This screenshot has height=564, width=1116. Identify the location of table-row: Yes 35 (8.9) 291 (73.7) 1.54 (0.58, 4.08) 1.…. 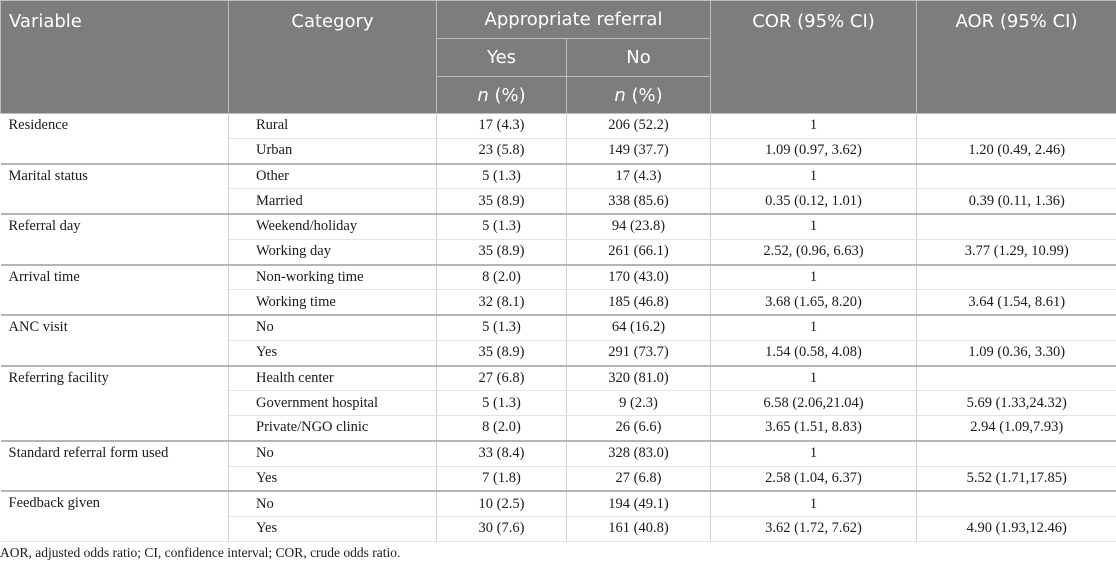
(558, 353).